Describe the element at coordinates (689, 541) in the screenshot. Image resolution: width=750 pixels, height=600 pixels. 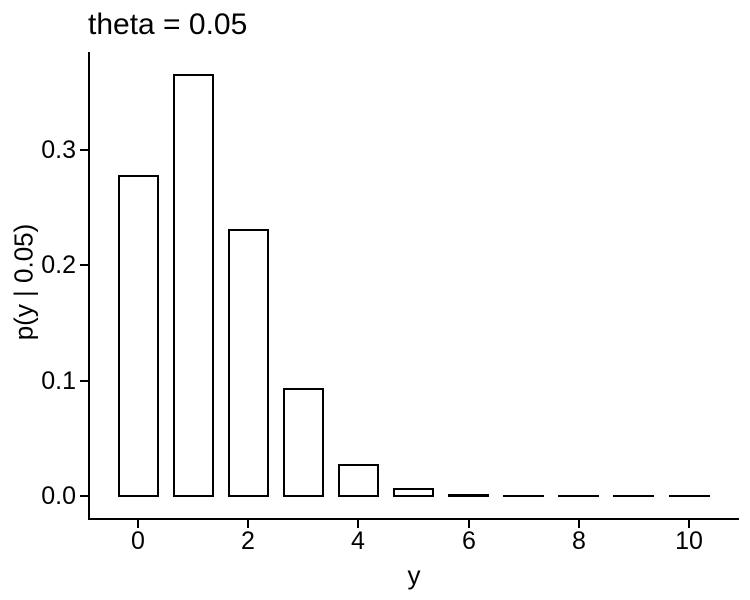
I see `x-axis-tick-label: 10` at that location.